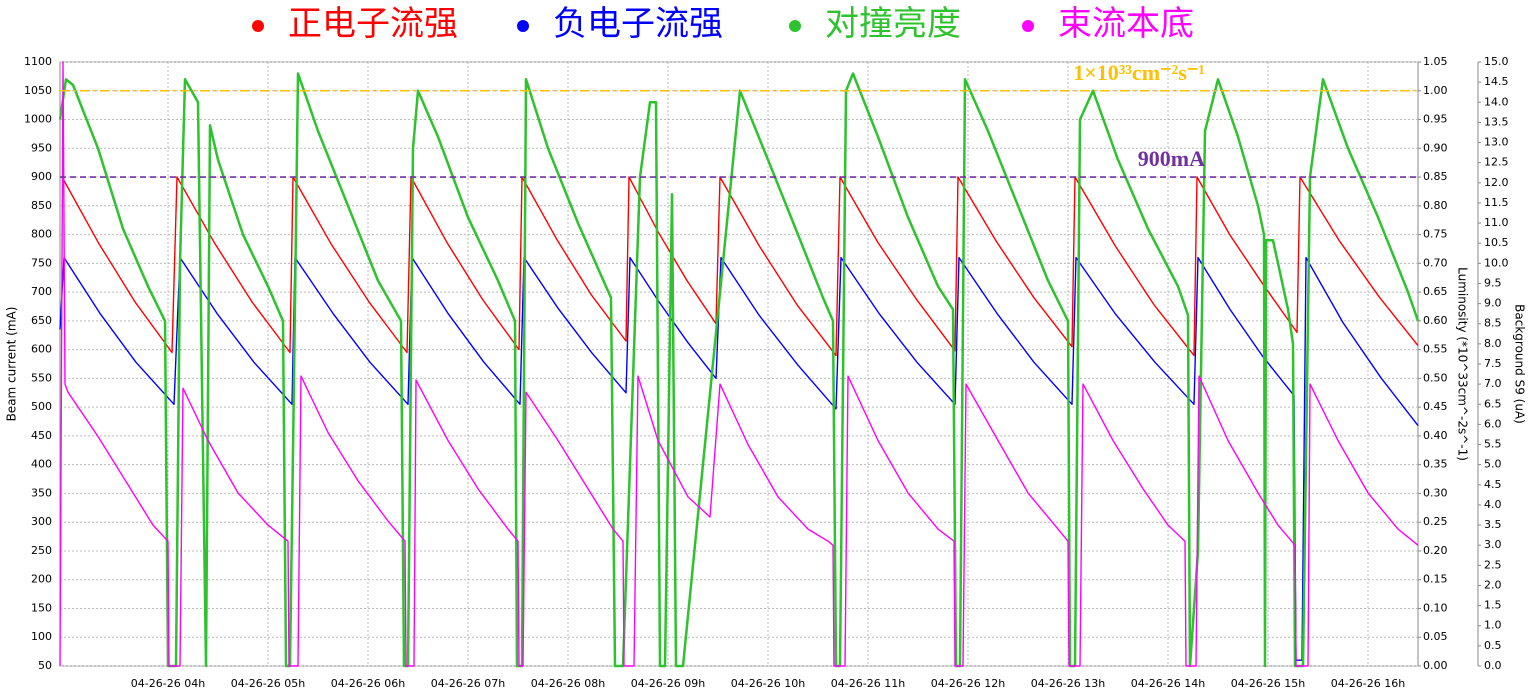 This screenshot has width=1530, height=695. Describe the element at coordinates (1496, 101) in the screenshot. I see `tick-label: 14.0` at that location.